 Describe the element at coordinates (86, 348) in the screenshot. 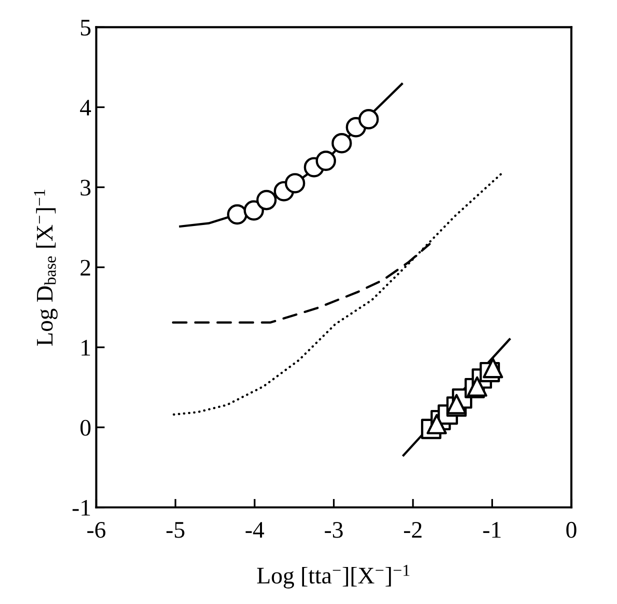

I see `y-tick-label: 1` at that location.